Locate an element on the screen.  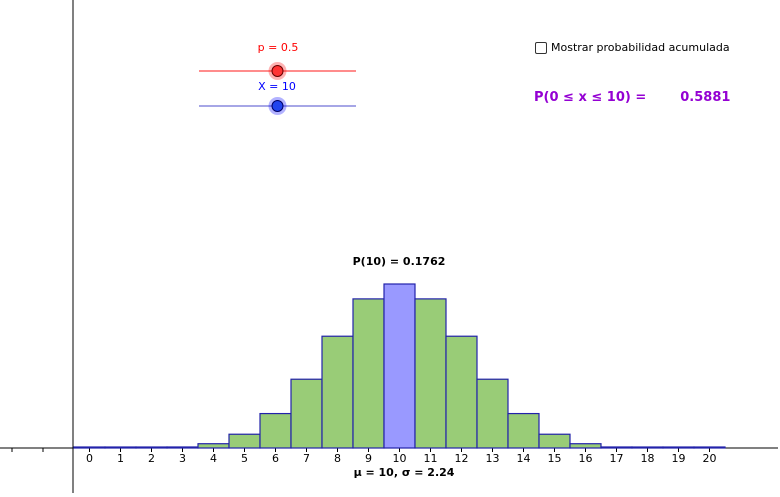
x-tick-label-19: 19 is located at coordinates (679, 458).